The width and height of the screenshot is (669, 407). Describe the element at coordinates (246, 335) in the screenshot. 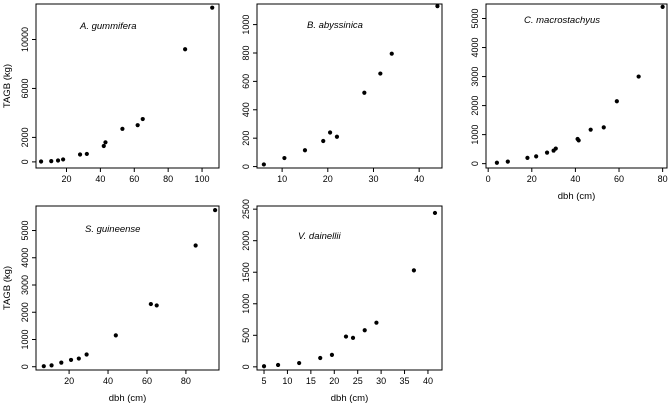

I see `y-tick-label: 500` at that location.